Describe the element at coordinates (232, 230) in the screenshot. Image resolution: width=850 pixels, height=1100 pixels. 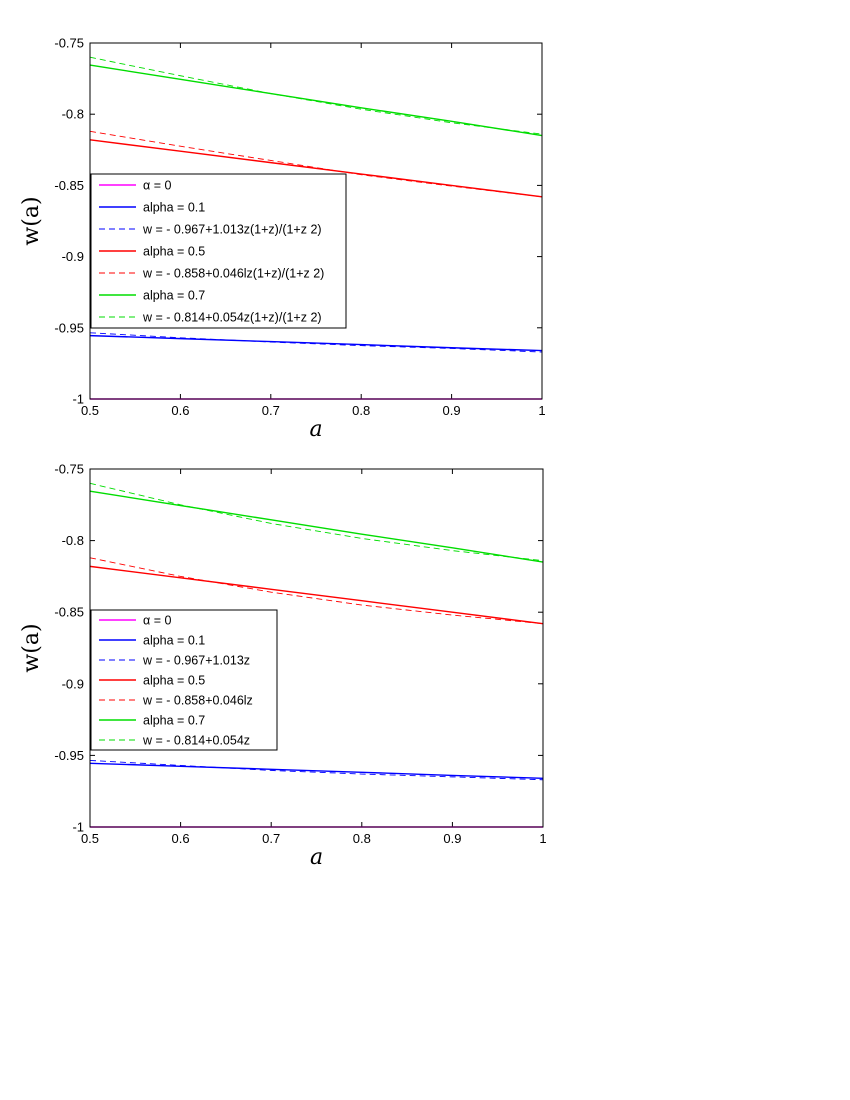
I see `legend-entry: w = - 0.967+1.013z(1+z)/(1+z 2)` at that location.